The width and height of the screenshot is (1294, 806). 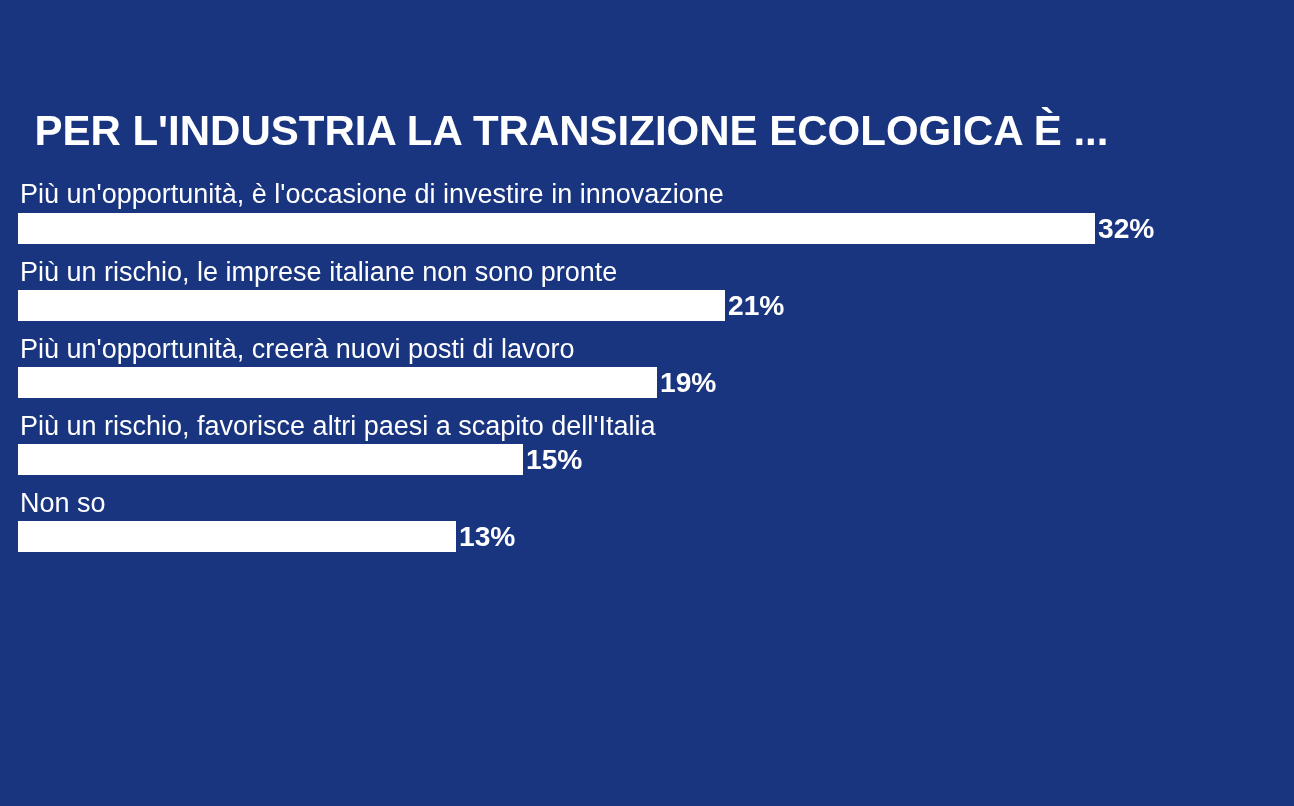 I want to click on data-label: 21%, so click(x=756, y=305).